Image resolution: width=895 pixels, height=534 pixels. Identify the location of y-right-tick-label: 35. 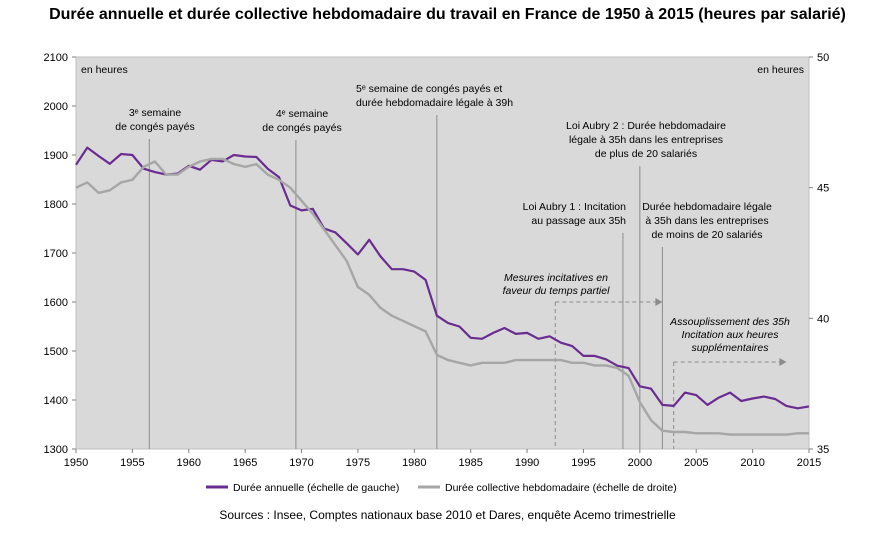
(823, 450).